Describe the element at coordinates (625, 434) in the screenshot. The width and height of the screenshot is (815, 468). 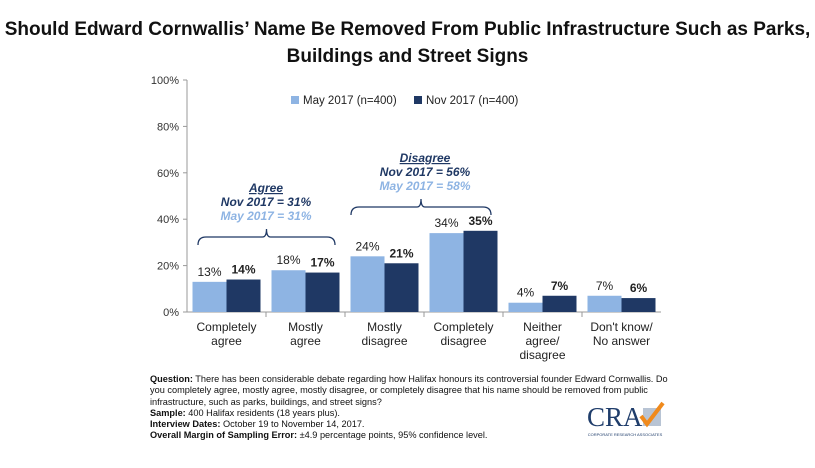
I see `svg-text: CORPORATE RESEARCH ASSOCIATES` at that location.